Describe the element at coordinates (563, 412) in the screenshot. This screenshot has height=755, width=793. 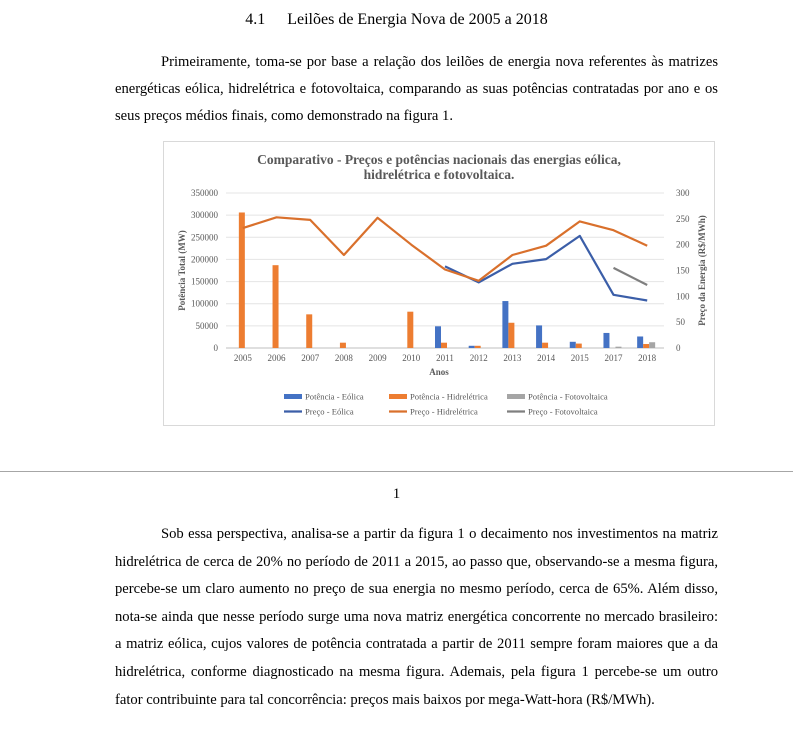
I see `legend-label: Preço - Fotovoltaica` at that location.